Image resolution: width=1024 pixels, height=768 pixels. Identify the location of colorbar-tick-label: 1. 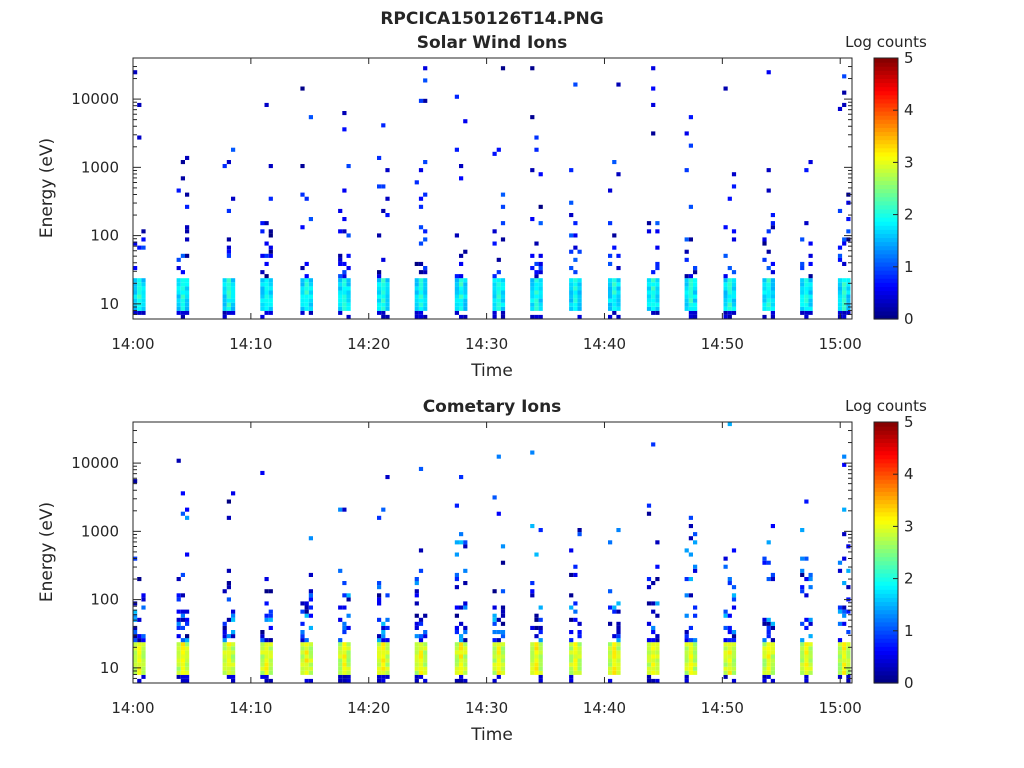
(909, 267).